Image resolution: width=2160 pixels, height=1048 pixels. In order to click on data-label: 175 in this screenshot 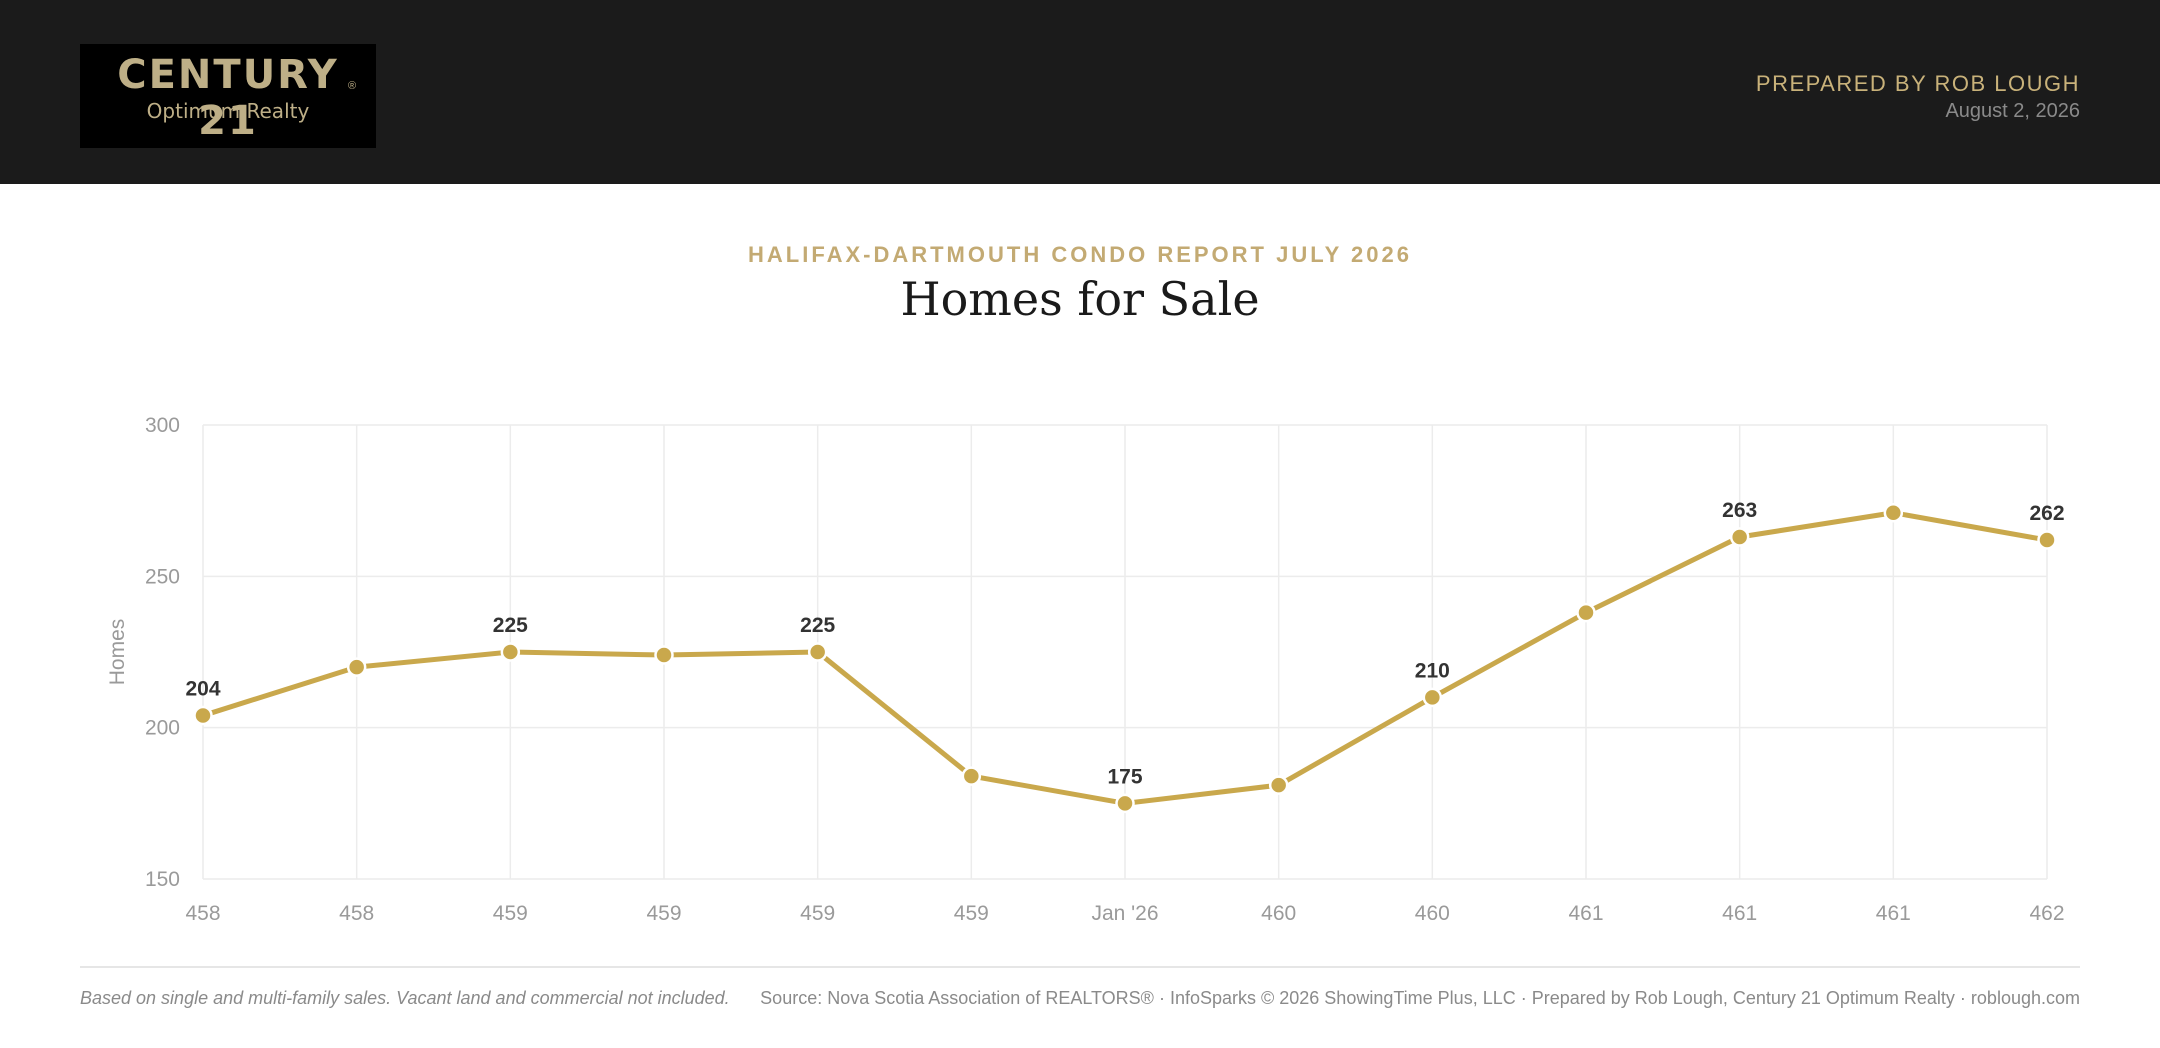, I will do `click(1124, 776)`.